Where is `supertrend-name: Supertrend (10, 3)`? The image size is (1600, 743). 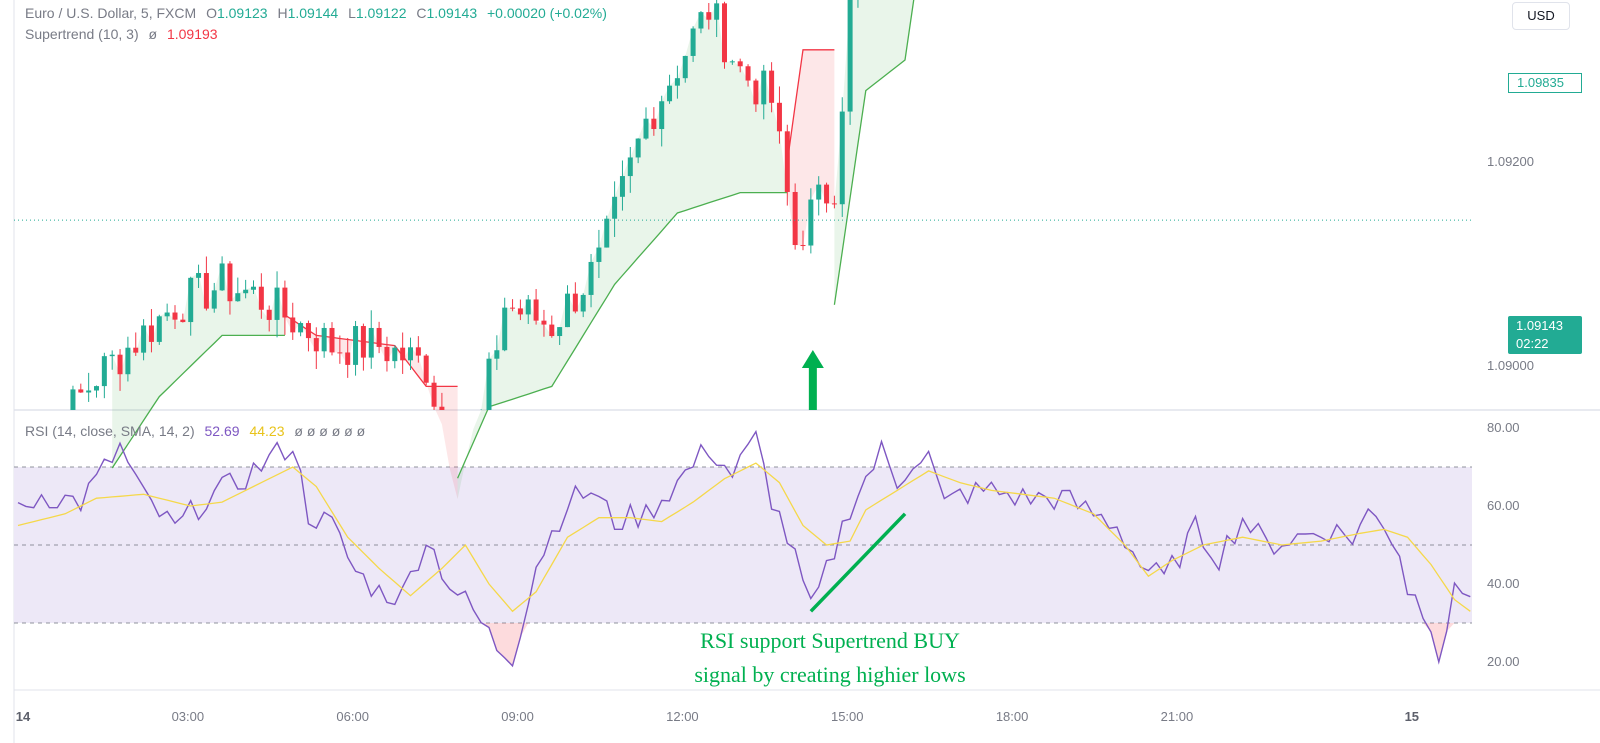 supertrend-name: Supertrend (10, 3) is located at coordinates (82, 34).